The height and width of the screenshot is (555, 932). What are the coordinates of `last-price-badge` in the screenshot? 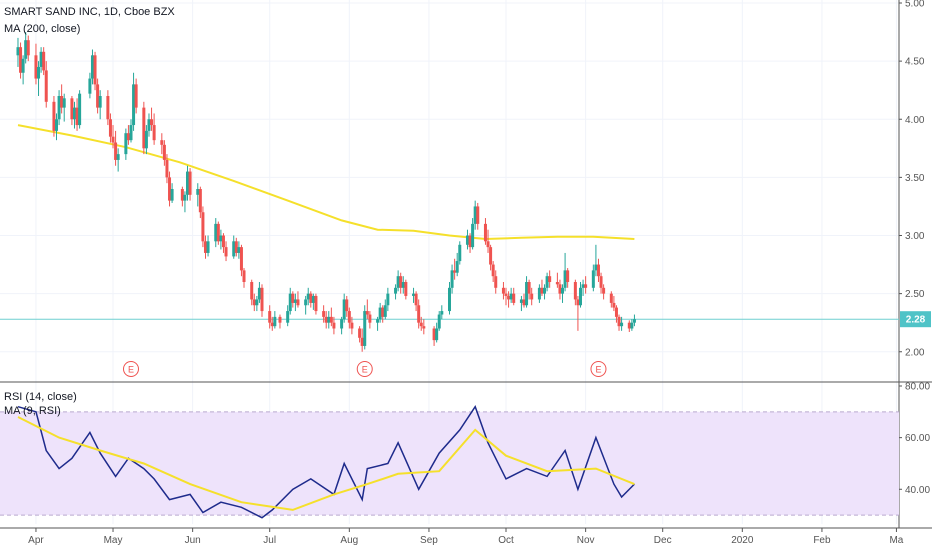 It's located at (915, 319).